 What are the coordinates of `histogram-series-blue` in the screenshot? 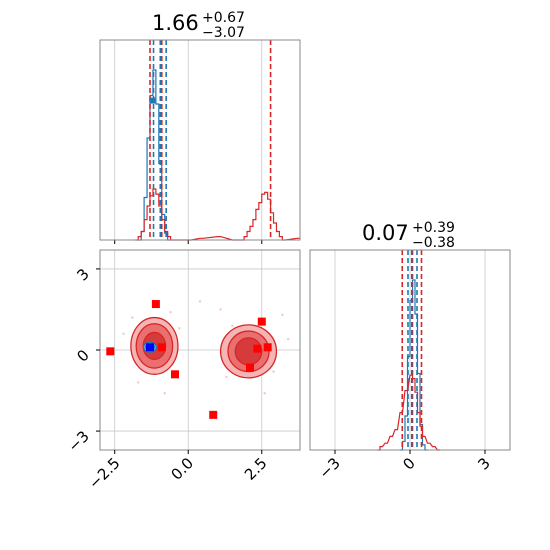 It's located at (414, 365).